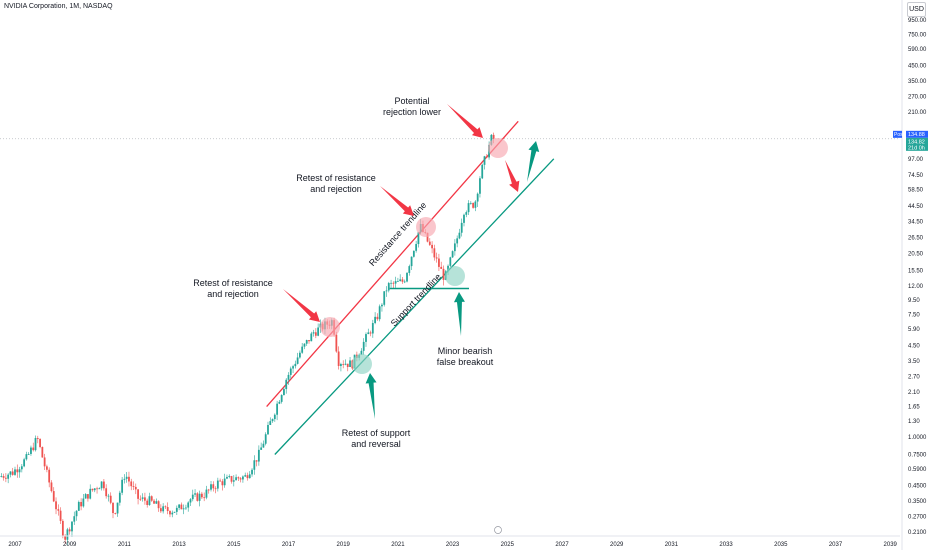 This screenshot has width=932, height=550. I want to click on last-price: 134.82, so click(916, 142).